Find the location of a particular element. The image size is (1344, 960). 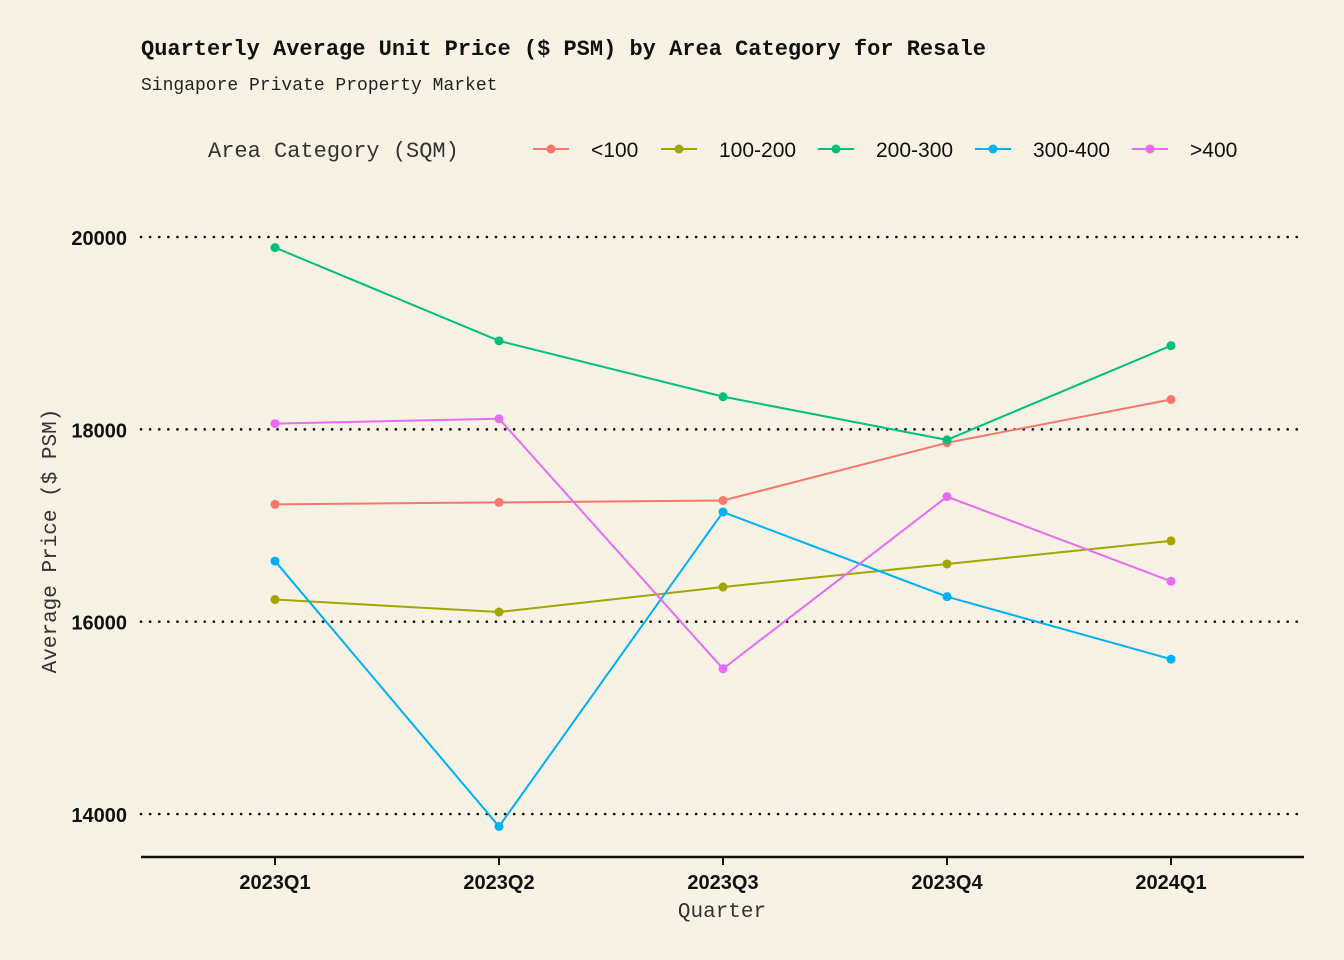

y-tick-label: 18000 is located at coordinates (99, 431).